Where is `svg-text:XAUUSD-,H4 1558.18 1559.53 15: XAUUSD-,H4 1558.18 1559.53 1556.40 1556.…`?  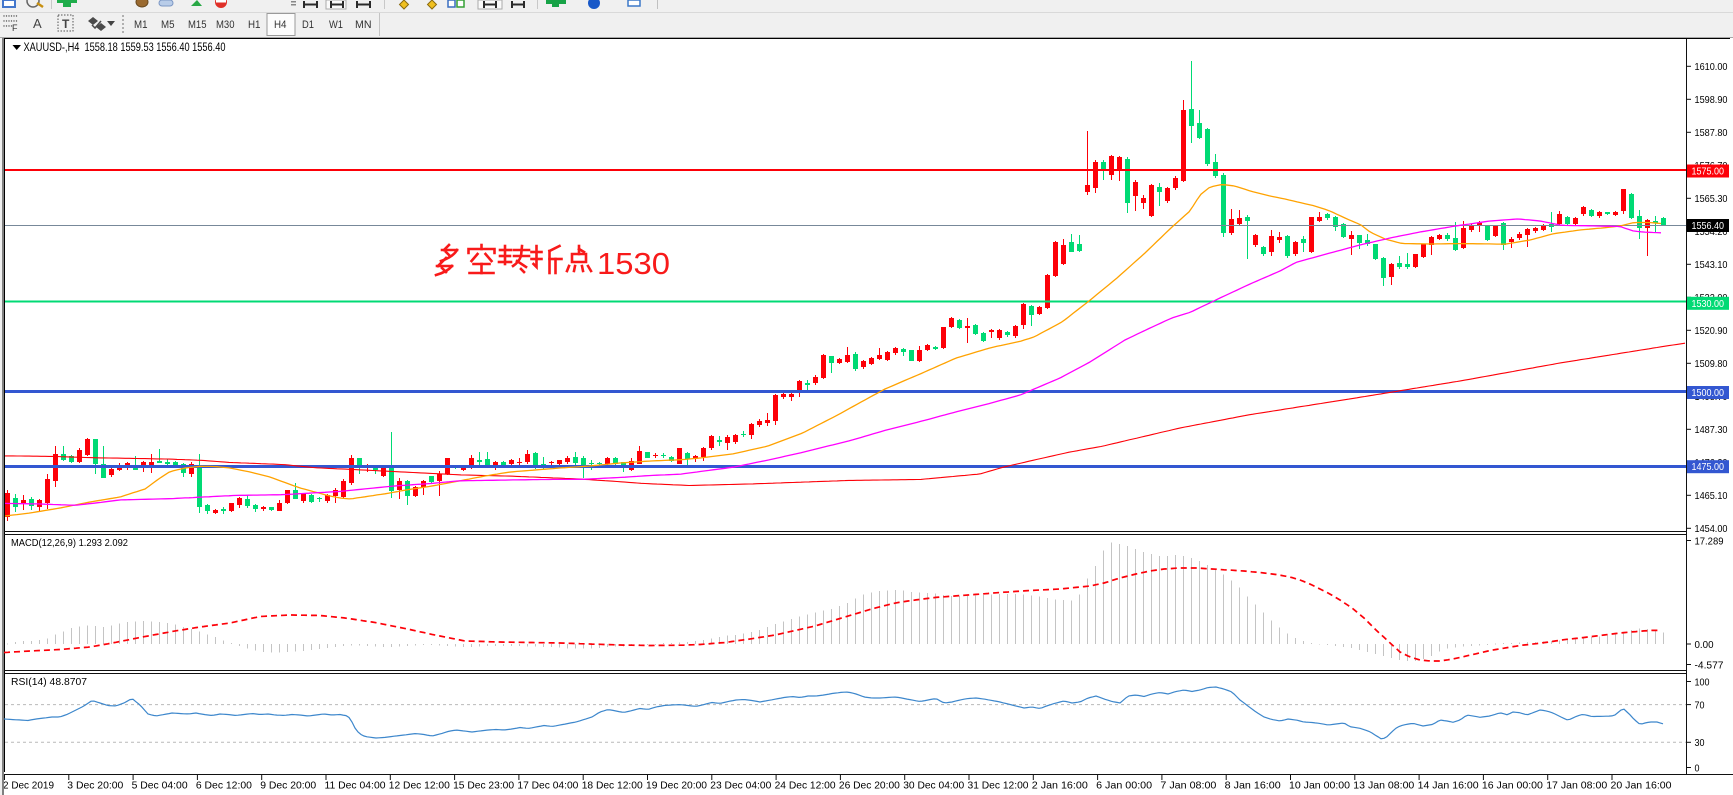 svg-text:XAUUSD-,H4 1558.18 1559.53 15: XAUUSD-,H4 1558.18 1559.53 1556.40 1556.… is located at coordinates (125, 48).